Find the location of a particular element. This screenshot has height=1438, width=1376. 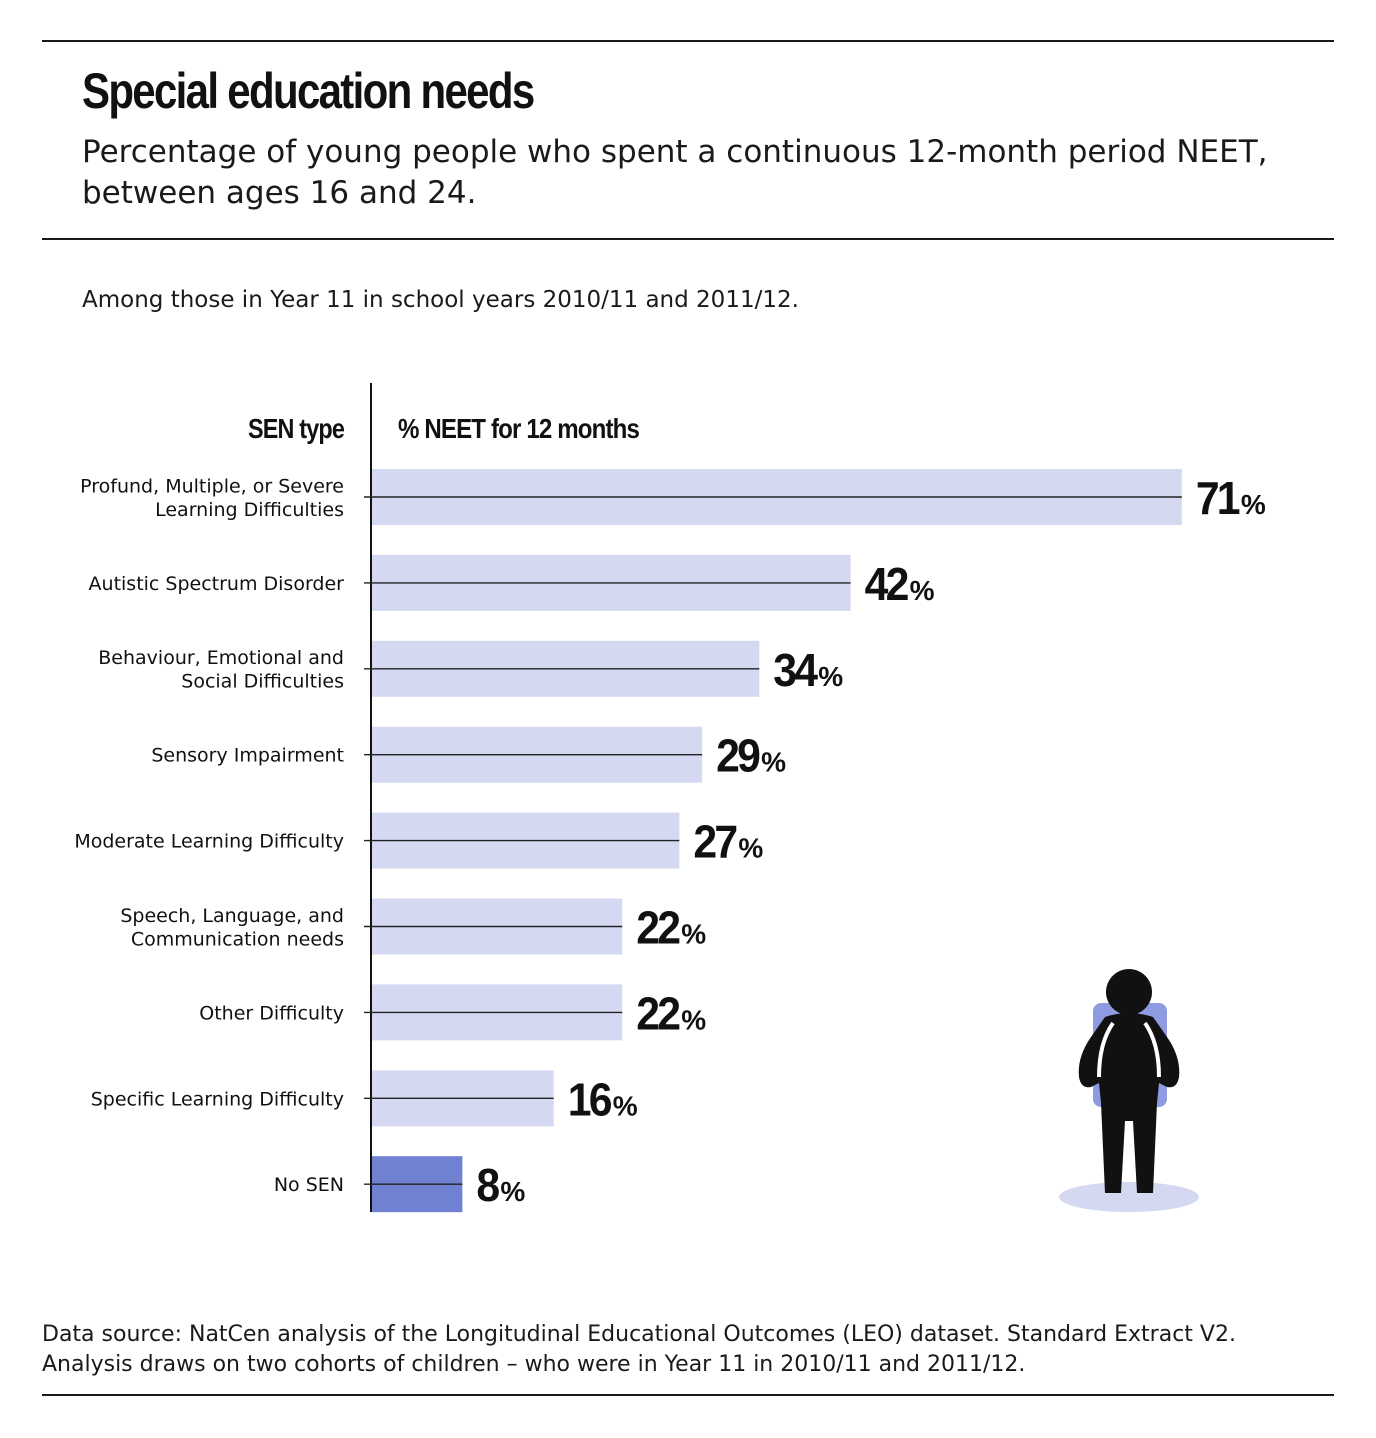

student-with-backpack-icon is located at coordinates (1129, 1090).